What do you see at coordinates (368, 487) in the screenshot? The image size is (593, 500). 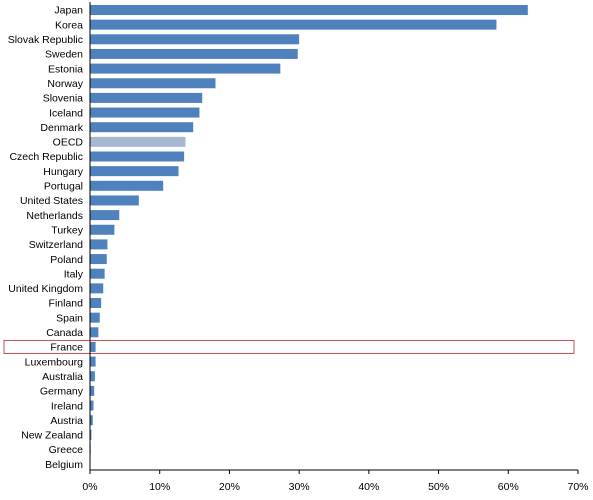 I see `x-tick-label-40: 40%` at bounding box center [368, 487].